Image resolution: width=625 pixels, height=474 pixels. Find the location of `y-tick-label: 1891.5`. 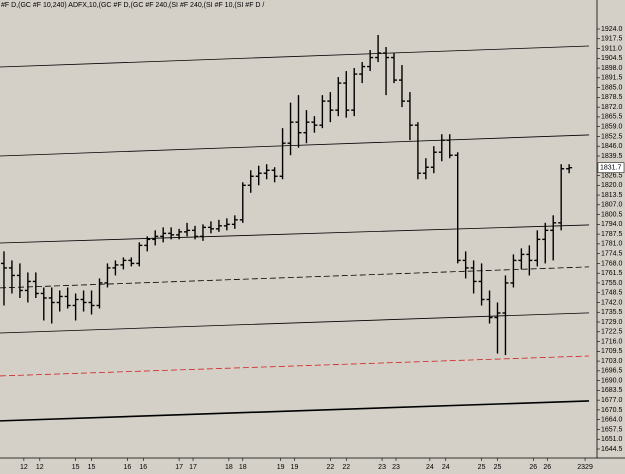

y-tick-label: 1891.5 is located at coordinates (612, 78).